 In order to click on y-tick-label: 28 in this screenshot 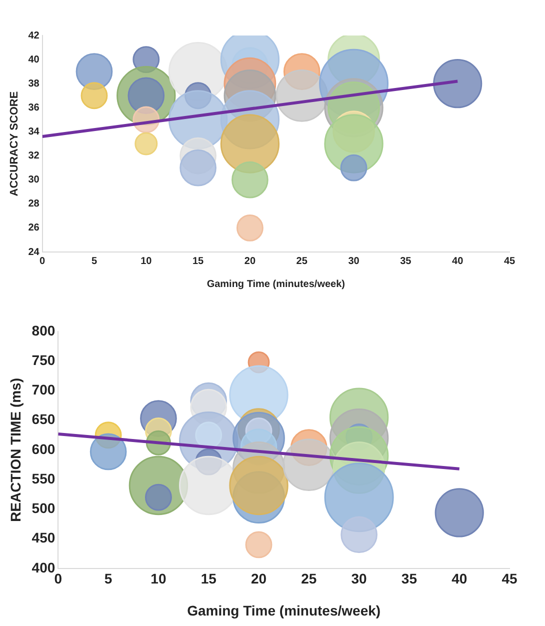, I will do `click(34, 204)`.